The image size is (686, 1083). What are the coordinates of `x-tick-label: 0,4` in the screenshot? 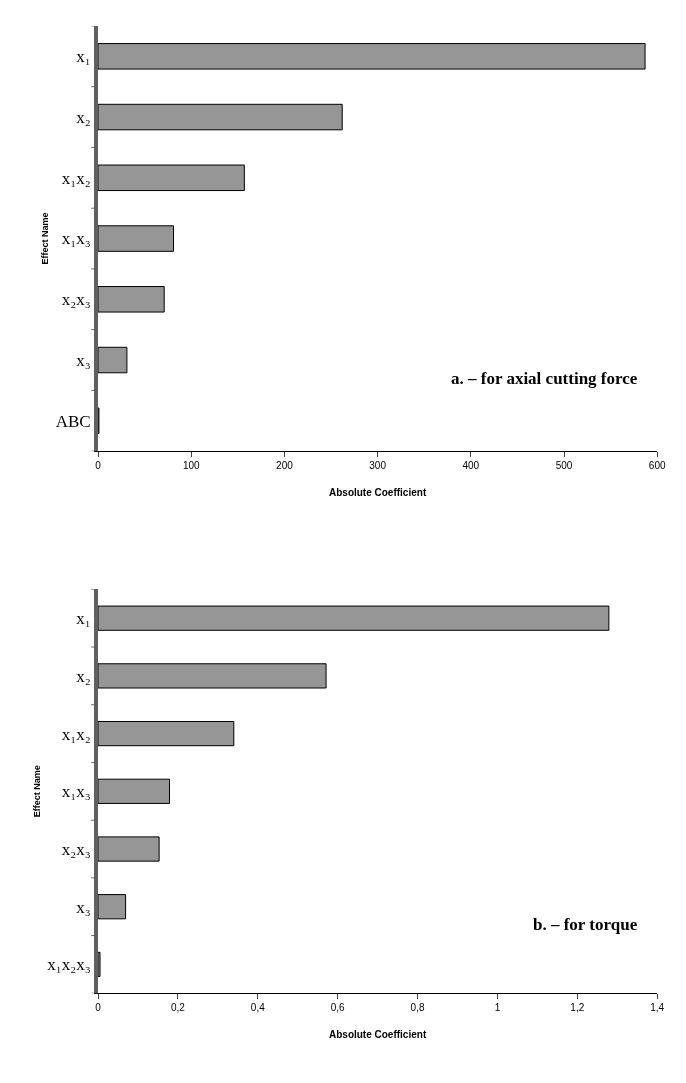 It's located at (258, 1008).